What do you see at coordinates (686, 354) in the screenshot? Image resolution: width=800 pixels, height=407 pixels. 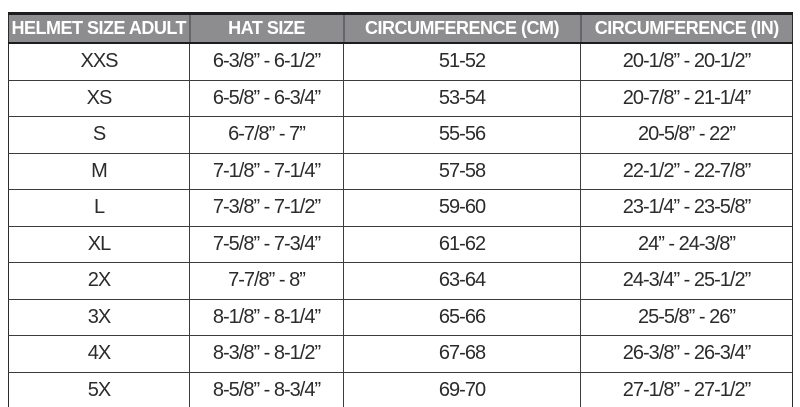 I see `cell-circumference-in: 26-3/8” - 26-3/4”` at bounding box center [686, 354].